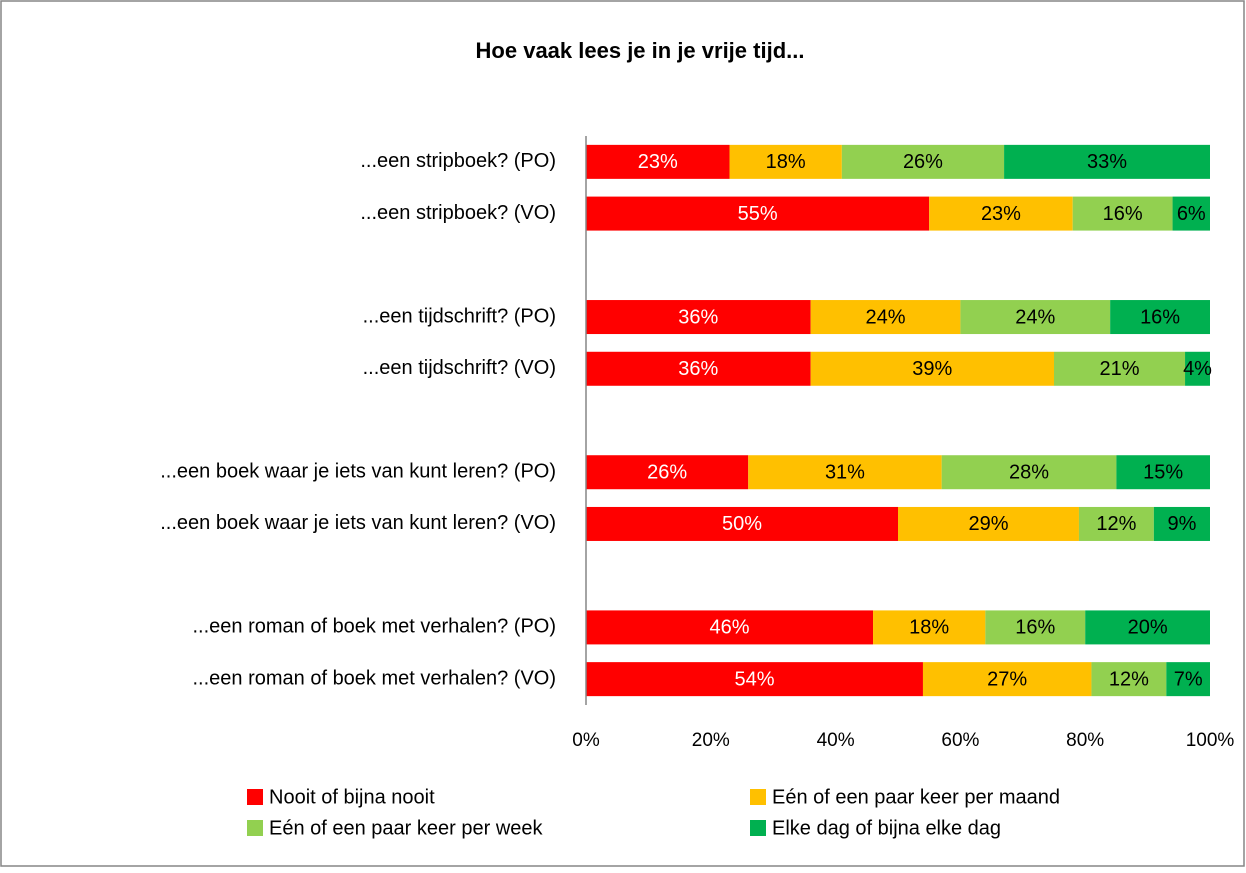 Image resolution: width=1246 pixels, height=873 pixels. I want to click on x-tick-label: 20%, so click(711, 740).